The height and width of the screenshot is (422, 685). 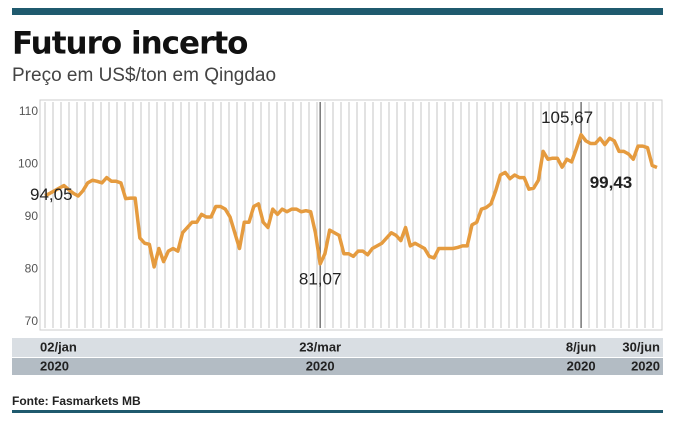 What do you see at coordinates (32, 269) in the screenshot?
I see `y-tick-label: 80` at bounding box center [32, 269].